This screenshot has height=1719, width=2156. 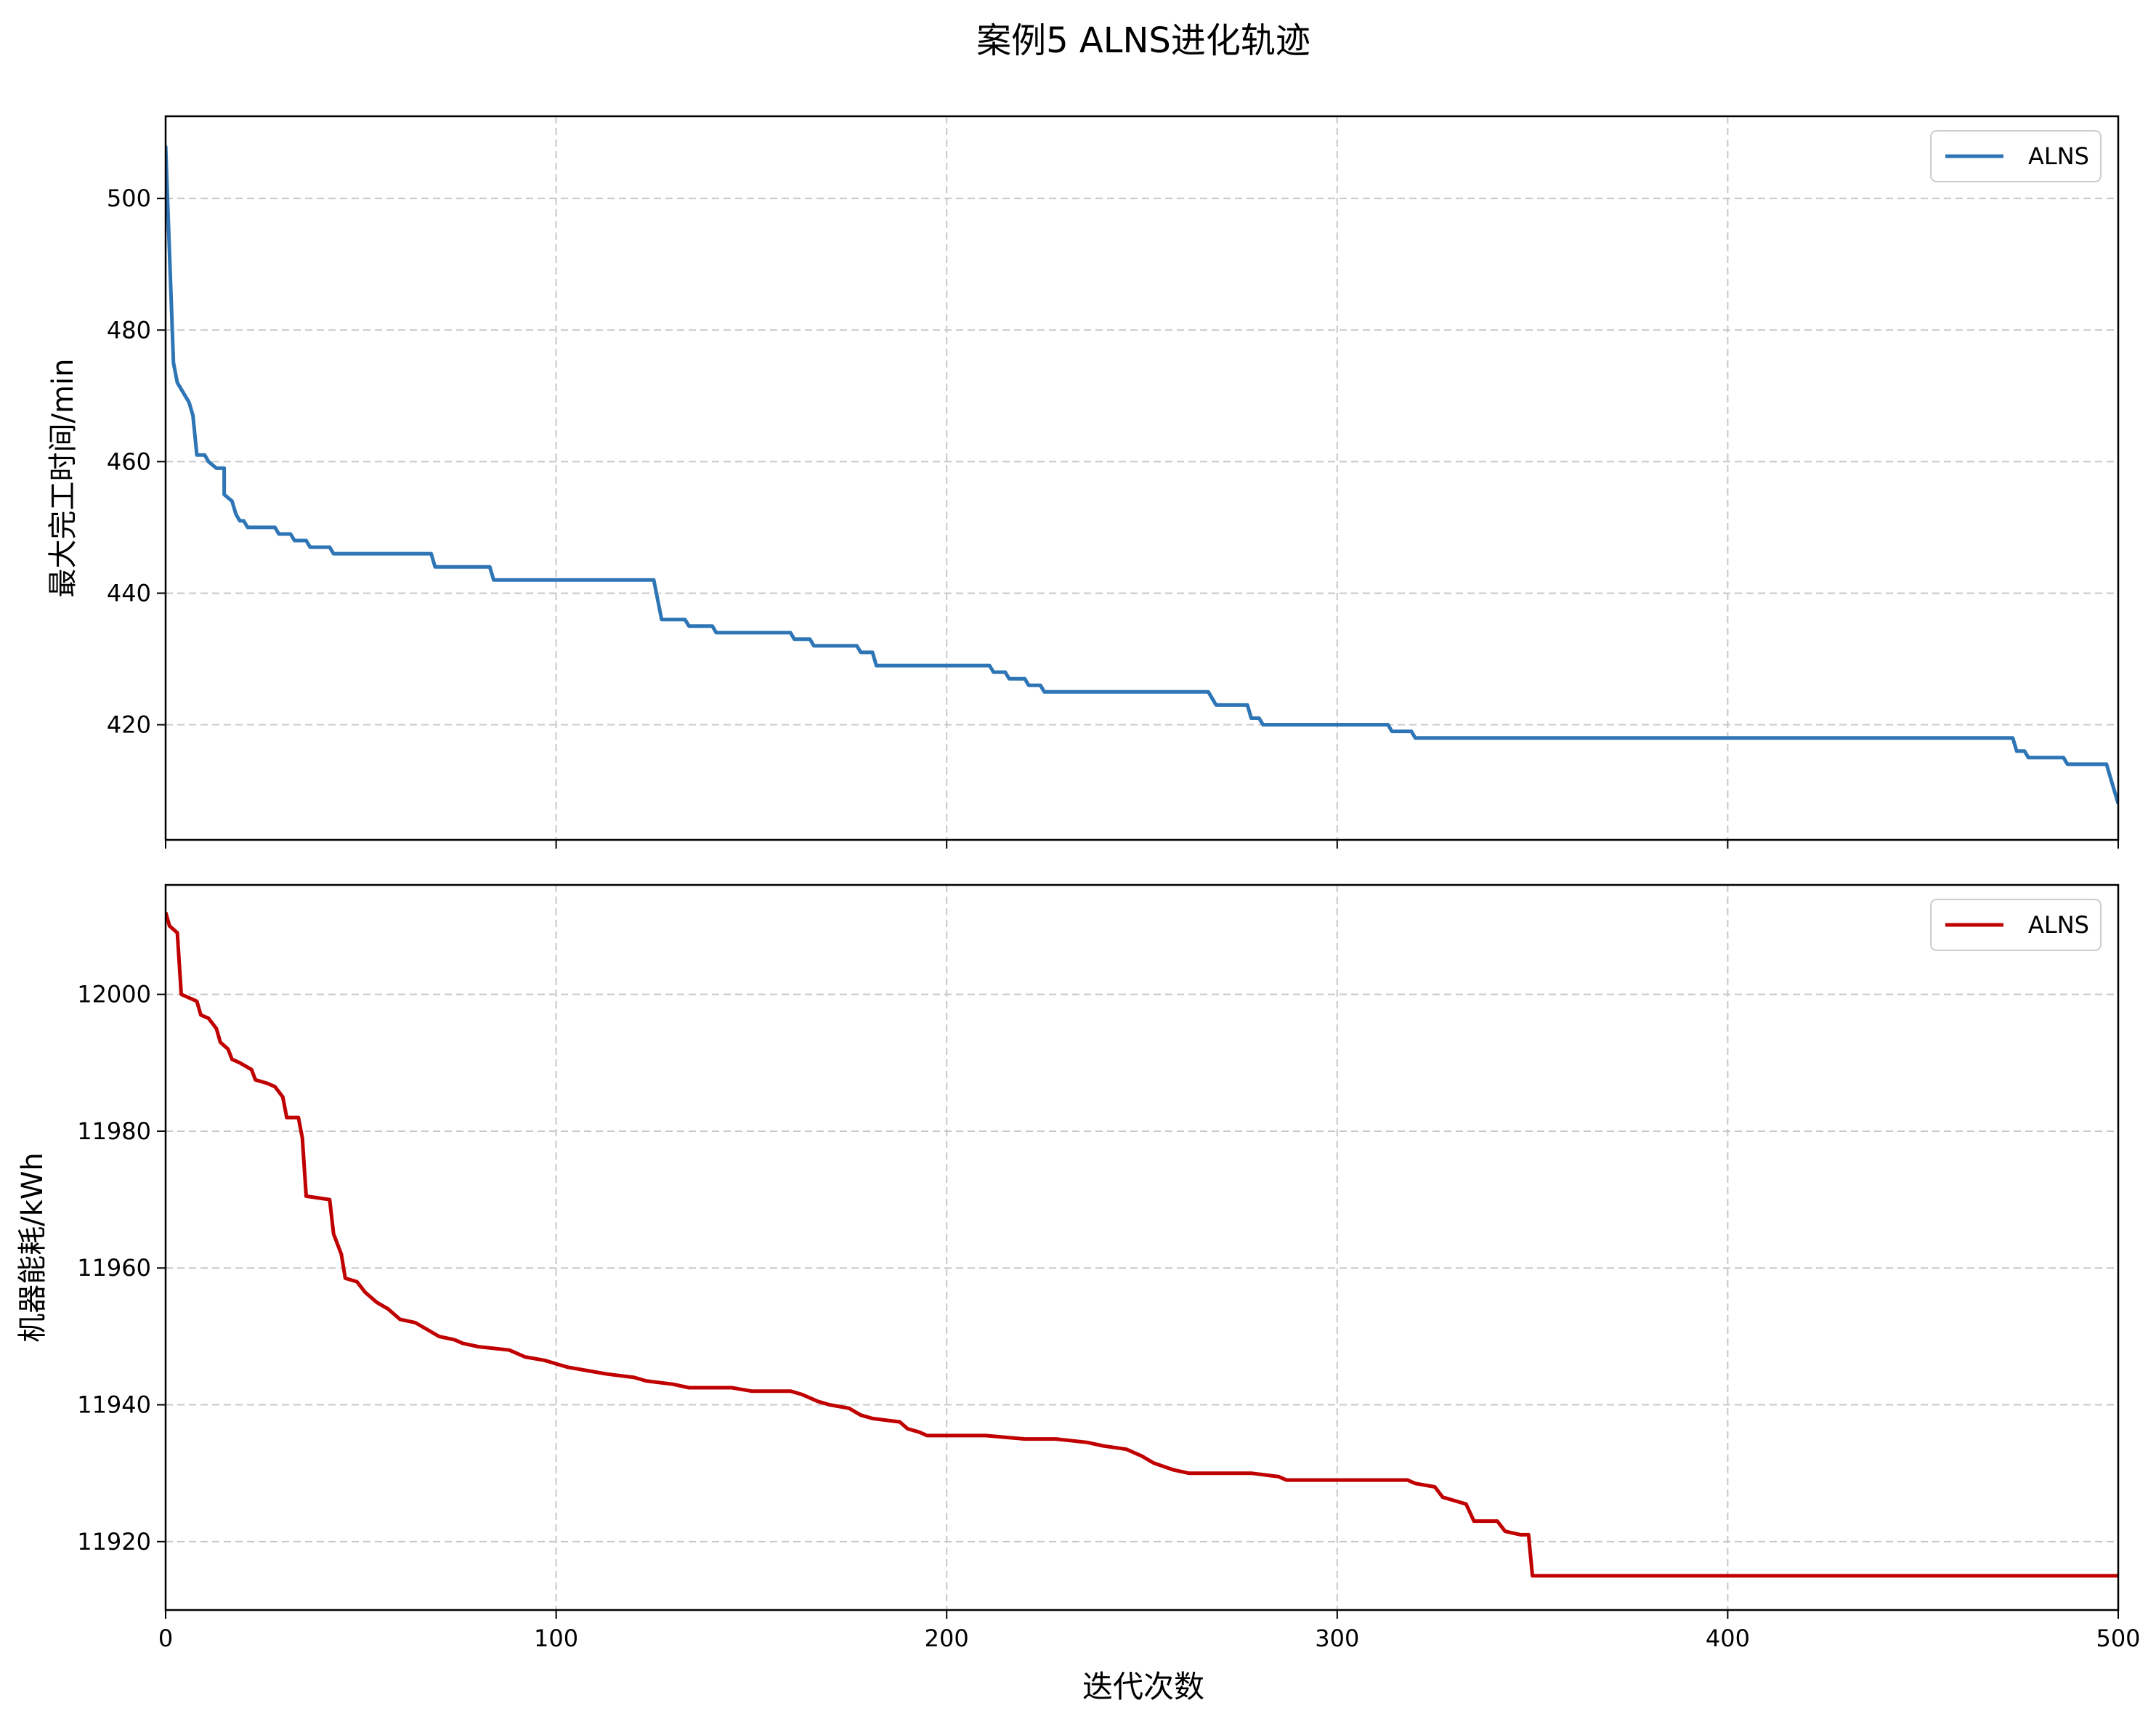 I want to click on energy-x-tick-label: 300, so click(x=1337, y=1638).